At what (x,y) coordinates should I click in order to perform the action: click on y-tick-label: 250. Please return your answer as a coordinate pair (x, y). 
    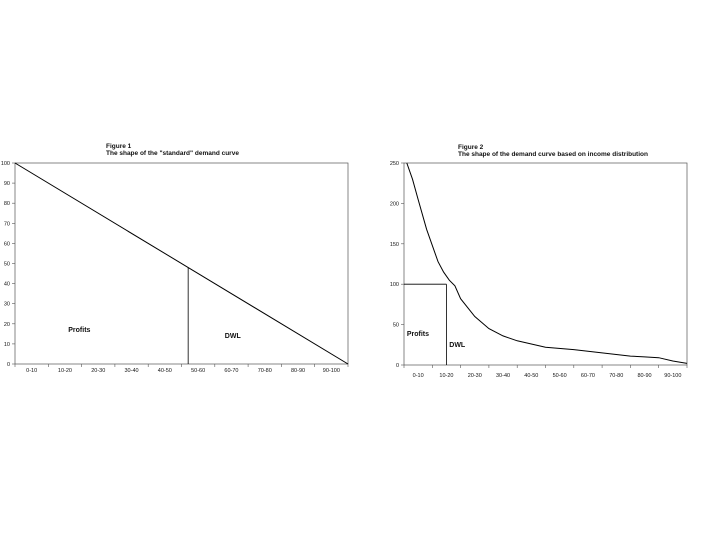
    Looking at the image, I should click on (394, 164).